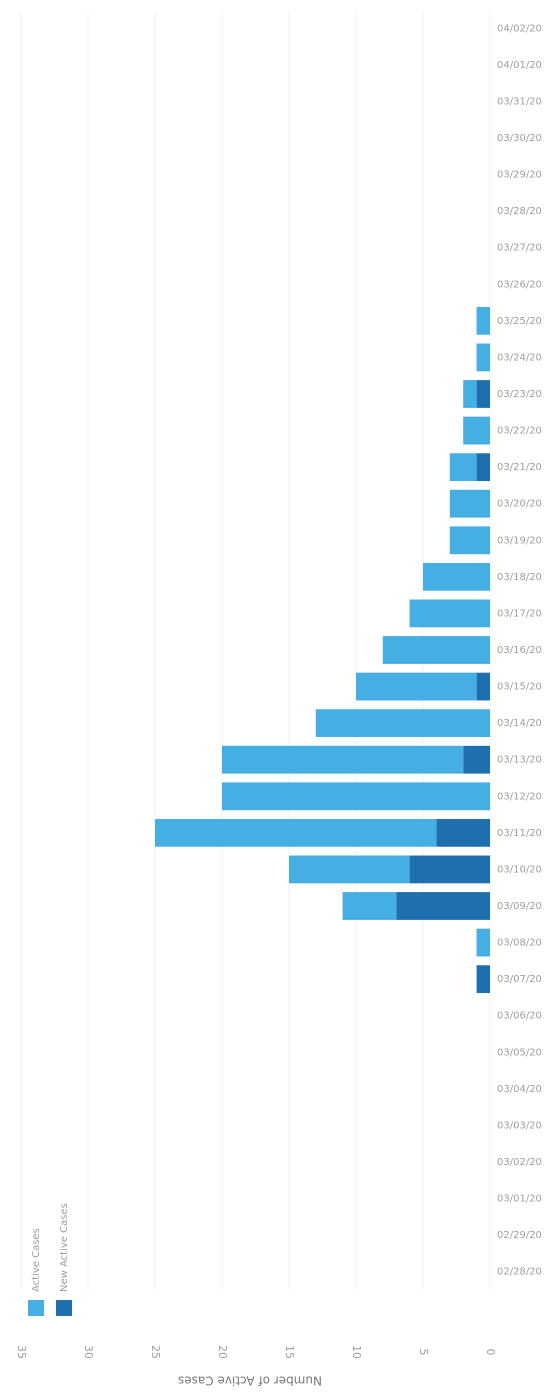 The image size is (560, 1395). I want to click on x-tick-label: 03/09/20, so click(519, 906).